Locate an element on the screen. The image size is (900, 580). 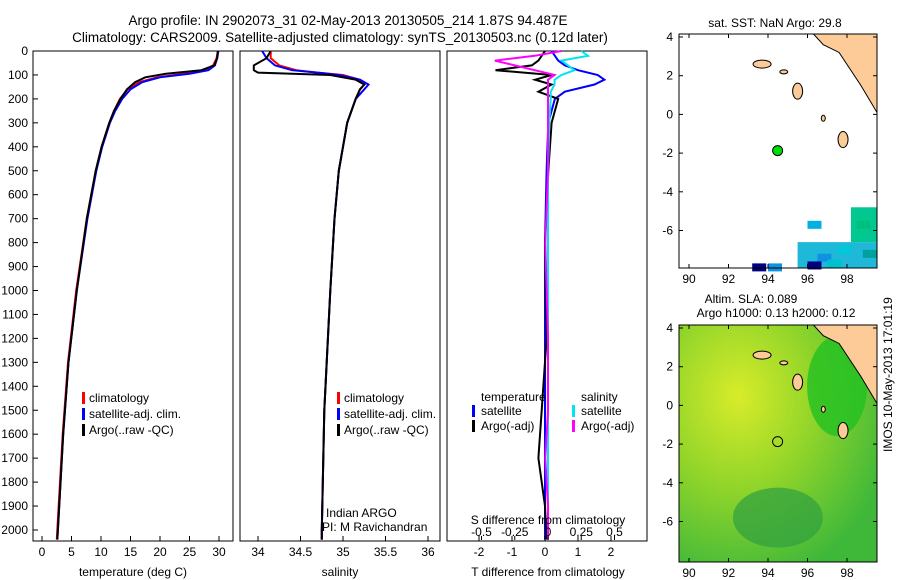
y-tick-label: 500 is located at coordinates (18, 171).